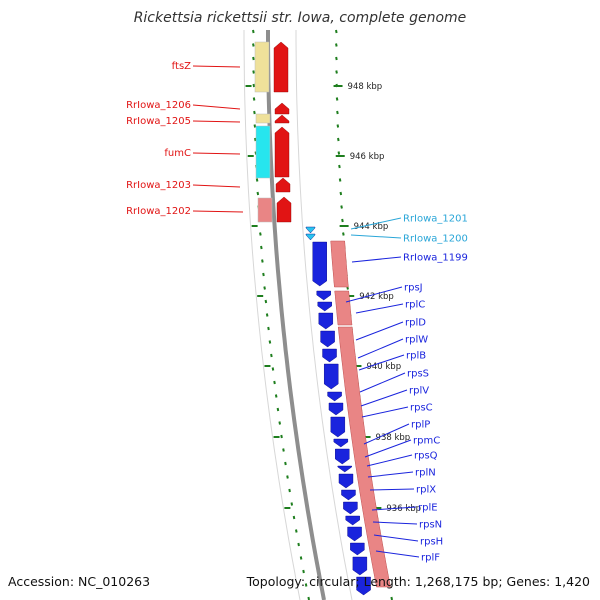 Image resolution: width=600 pixels, height=600 pixels. What do you see at coordinates (158, 105) in the screenshot?
I see `left-gene-label: RrIowa_1206` at bounding box center [158, 105].